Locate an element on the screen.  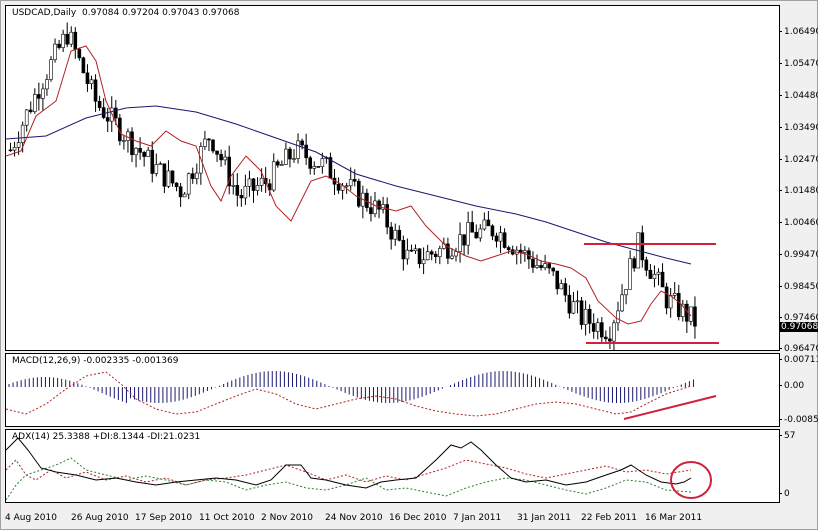
adx-label: ADX(14) 25.3388 +DI:8.1344 -DI:21.0231 is located at coordinates (106, 437).